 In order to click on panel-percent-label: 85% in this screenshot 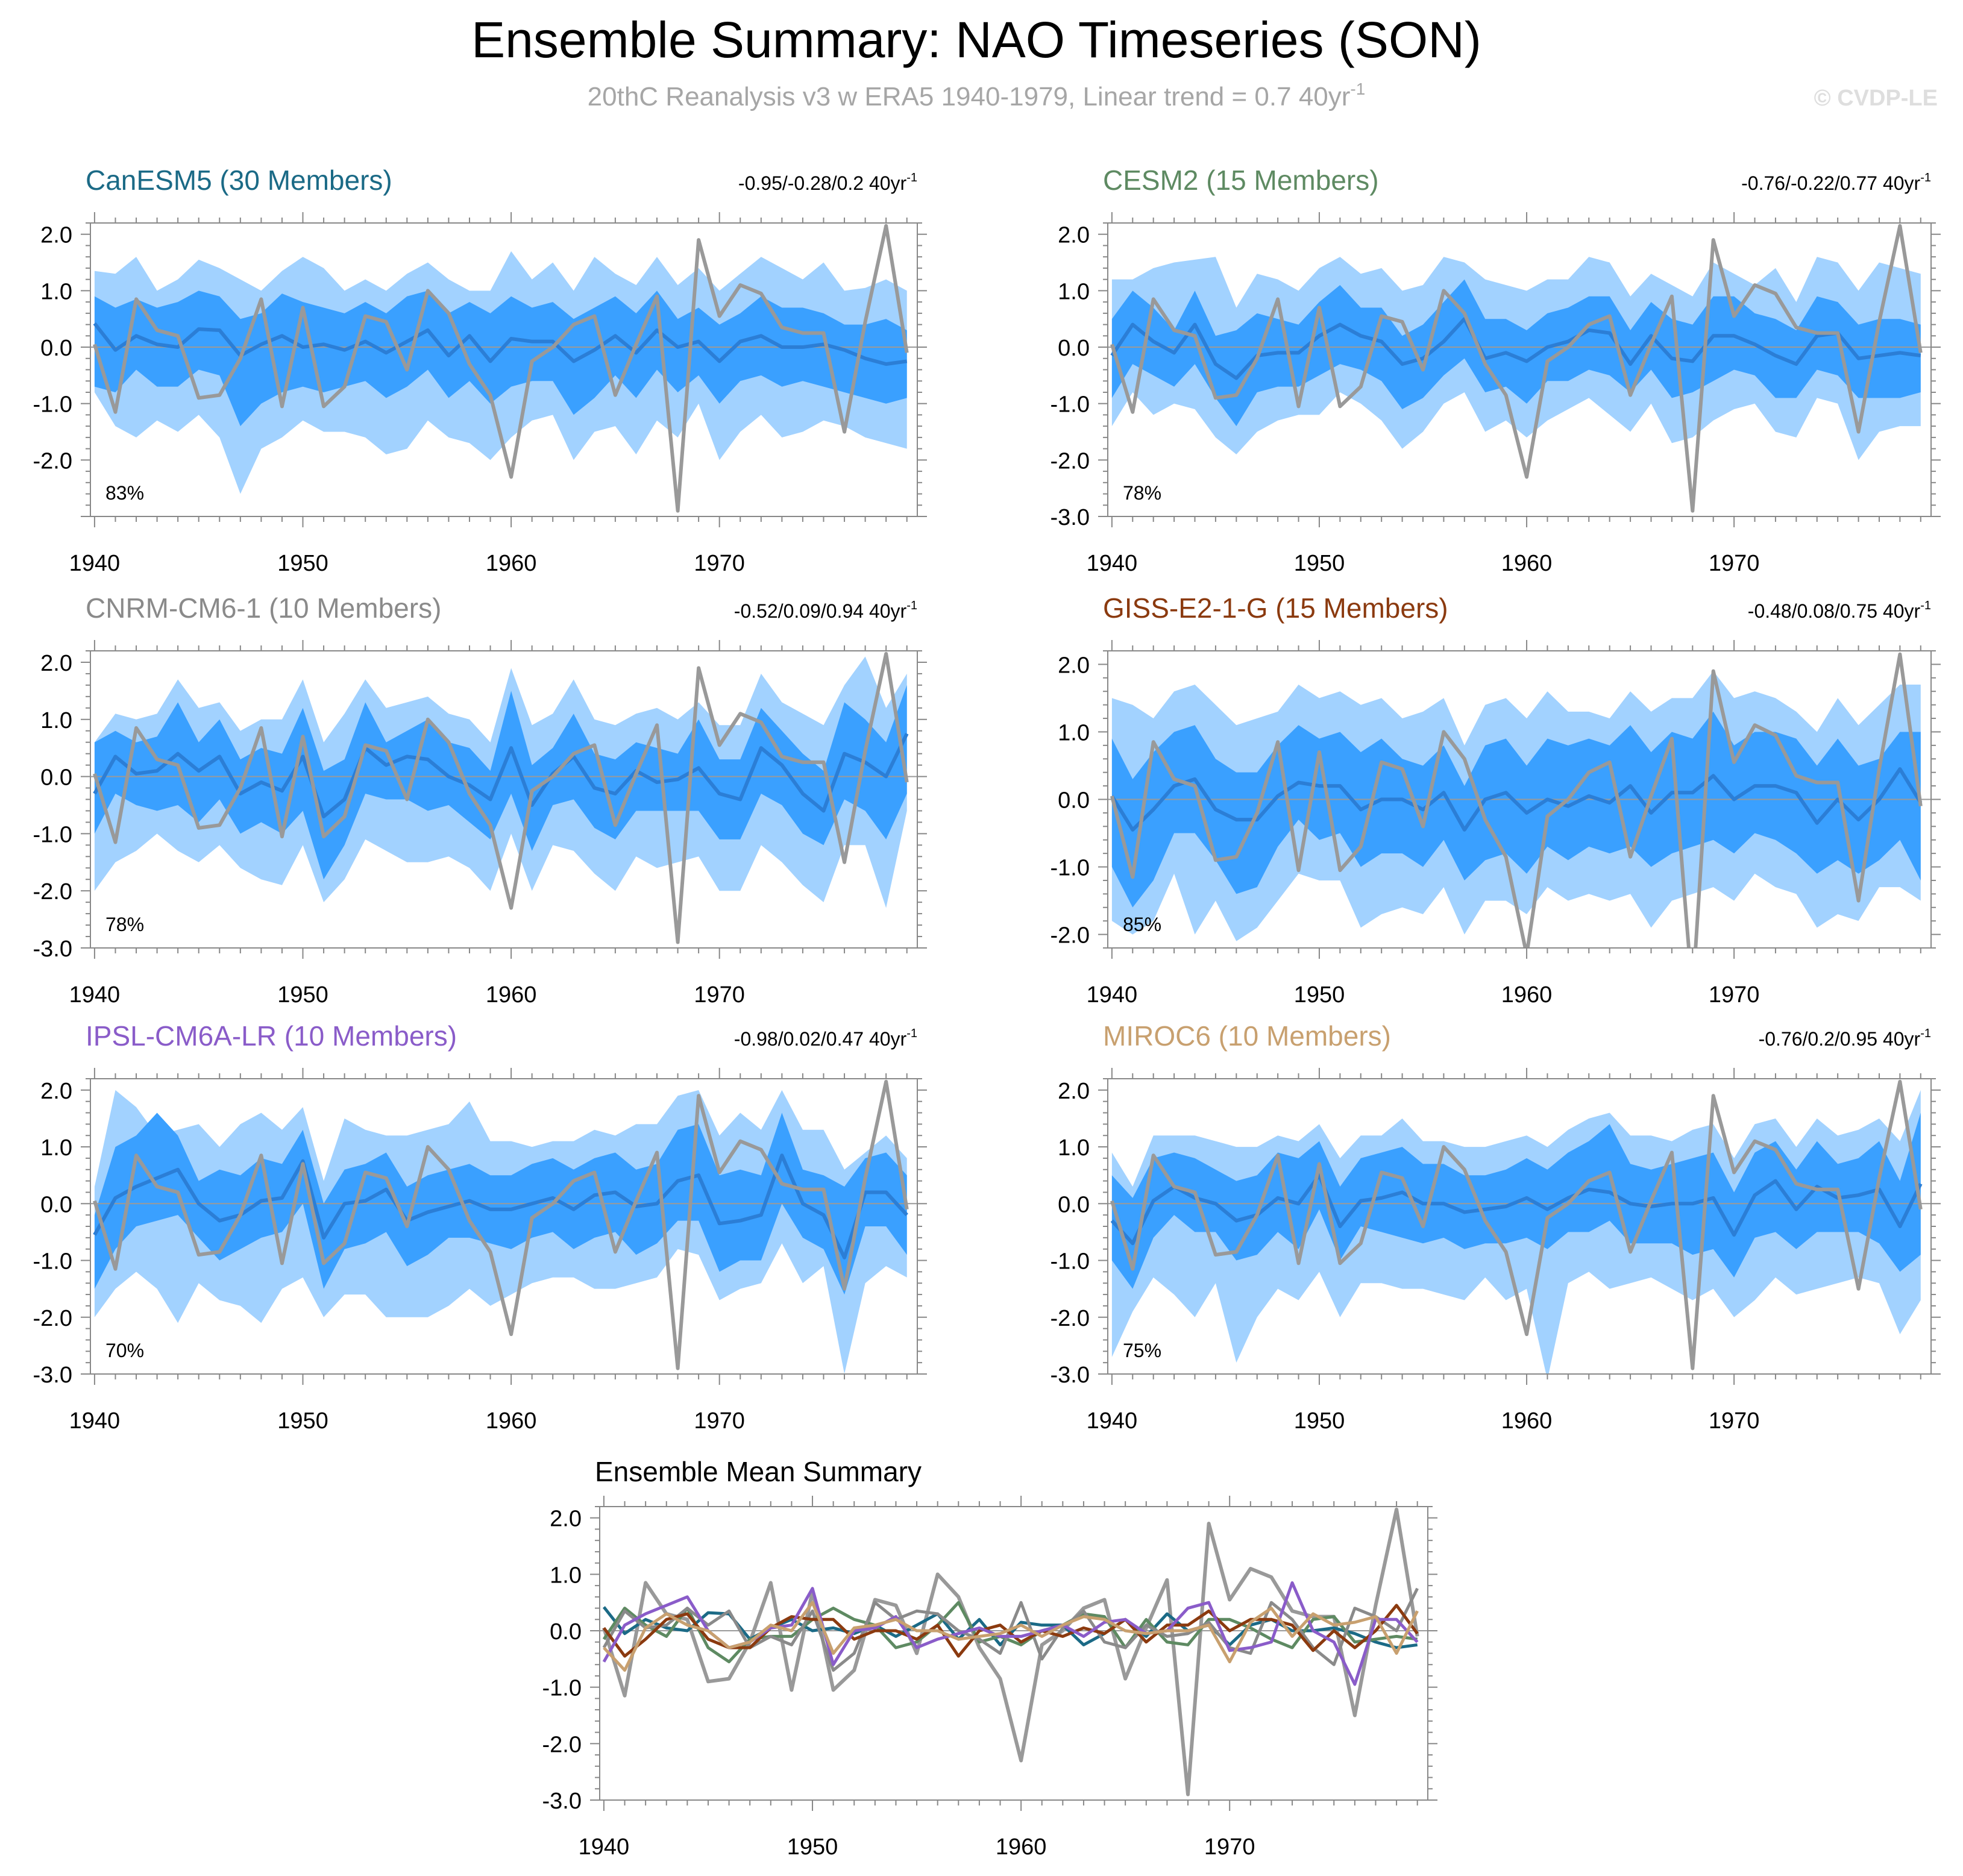, I will do `click(1142, 924)`.